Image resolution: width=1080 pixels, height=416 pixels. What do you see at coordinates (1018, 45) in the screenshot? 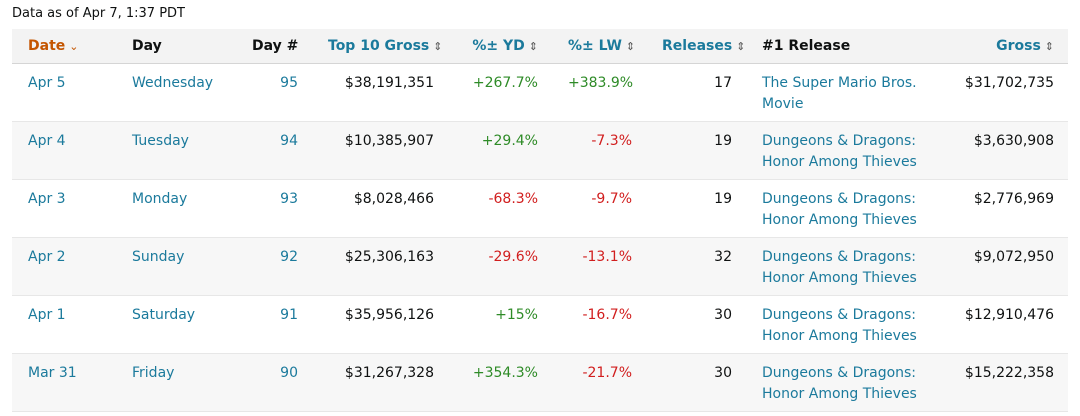
I see `column-header-label: Gross` at bounding box center [1018, 45].